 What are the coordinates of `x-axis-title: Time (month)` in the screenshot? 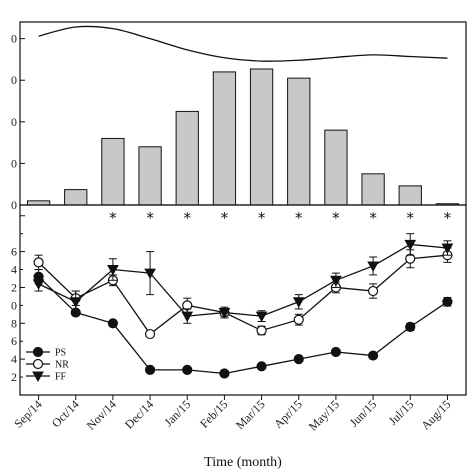 It's located at (243, 462).